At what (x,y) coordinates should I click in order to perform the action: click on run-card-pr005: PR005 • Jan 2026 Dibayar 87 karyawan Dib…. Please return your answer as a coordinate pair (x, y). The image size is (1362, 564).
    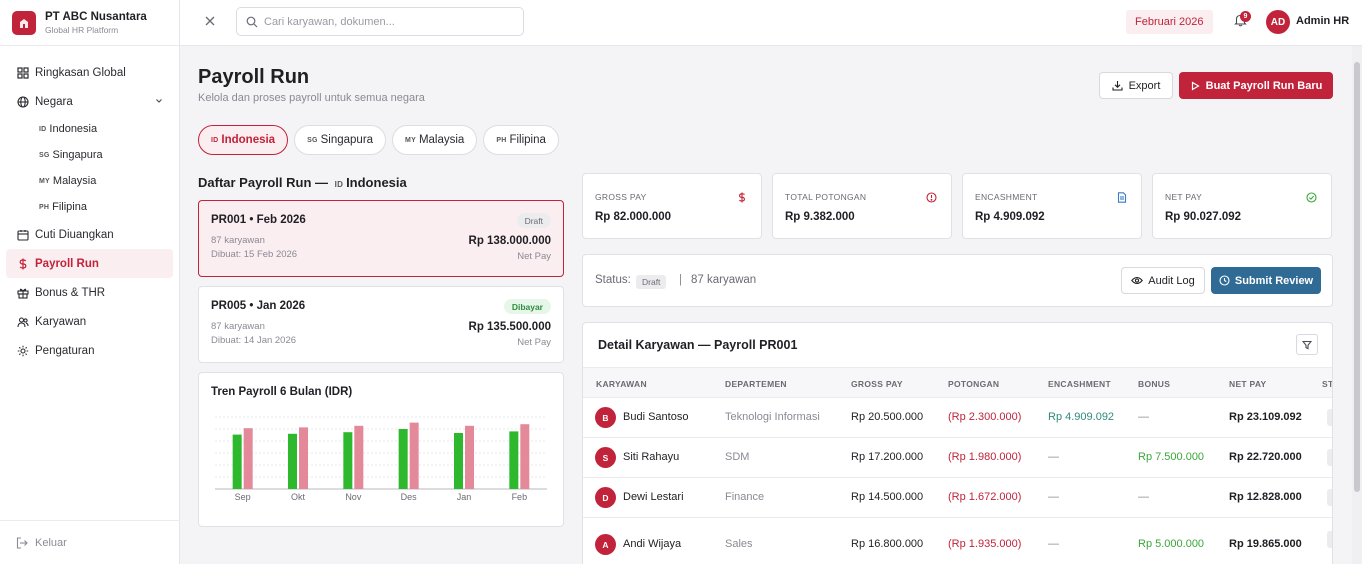
    Looking at the image, I should click on (381, 324).